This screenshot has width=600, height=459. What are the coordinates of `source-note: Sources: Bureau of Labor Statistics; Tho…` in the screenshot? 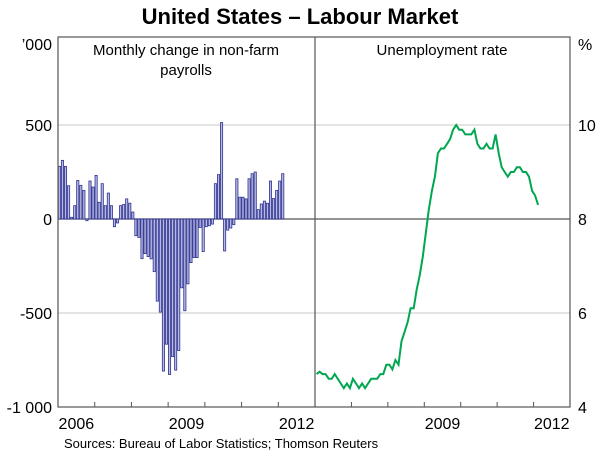 It's located at (221, 443).